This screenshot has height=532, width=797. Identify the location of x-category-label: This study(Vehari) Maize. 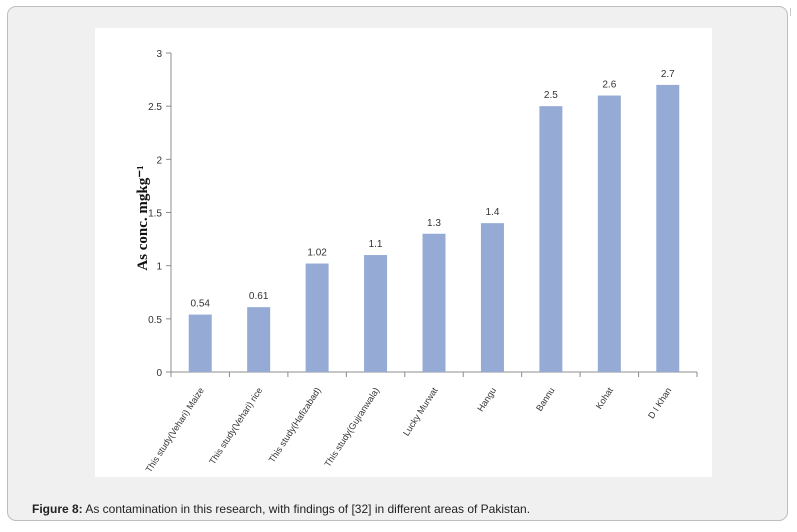
(175, 430).